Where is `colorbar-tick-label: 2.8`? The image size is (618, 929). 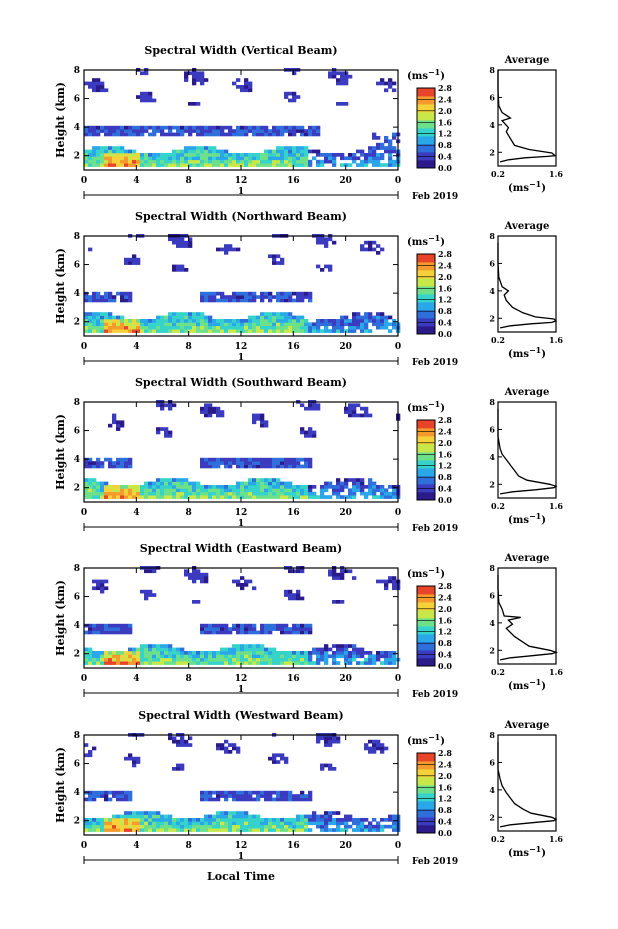 colorbar-tick-label: 2.8 is located at coordinates (445, 254).